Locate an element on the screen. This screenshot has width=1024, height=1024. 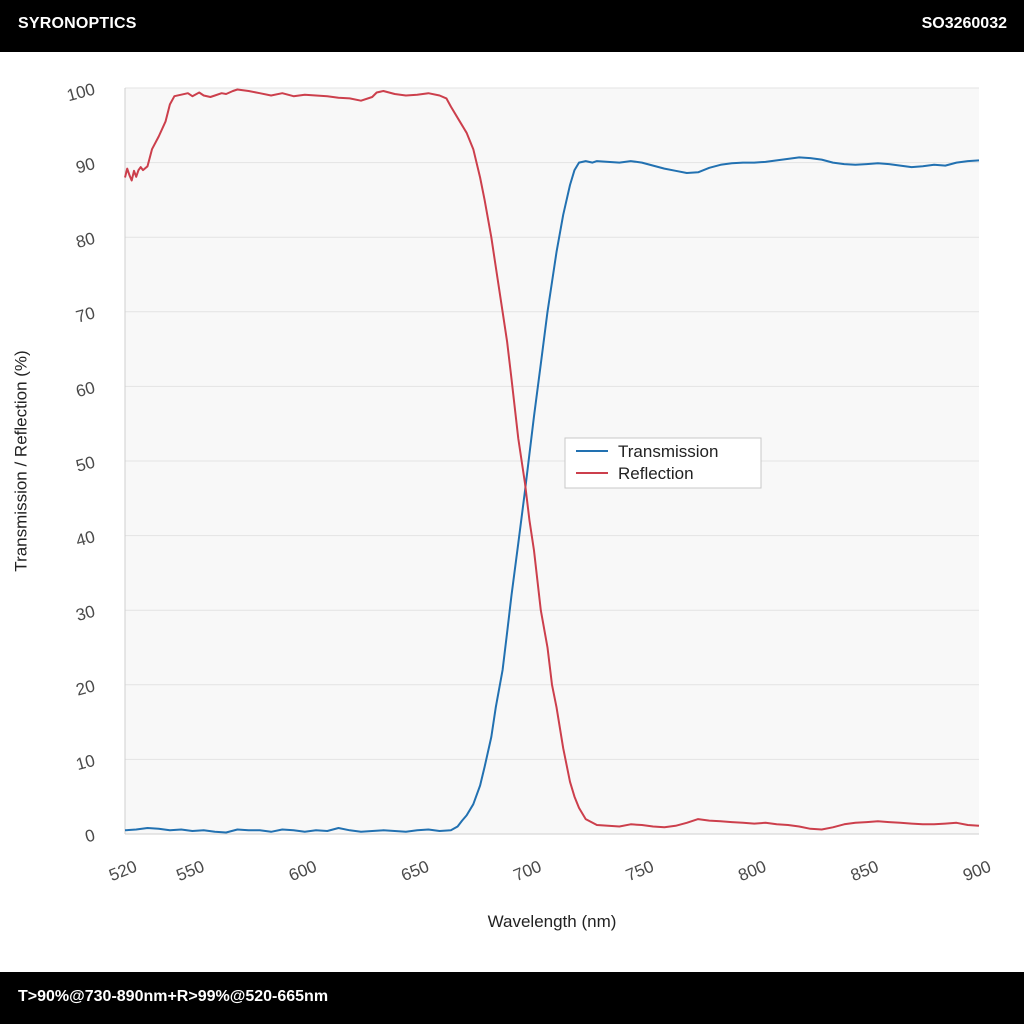
x-tick-label: 520 is located at coordinates (122, 871).